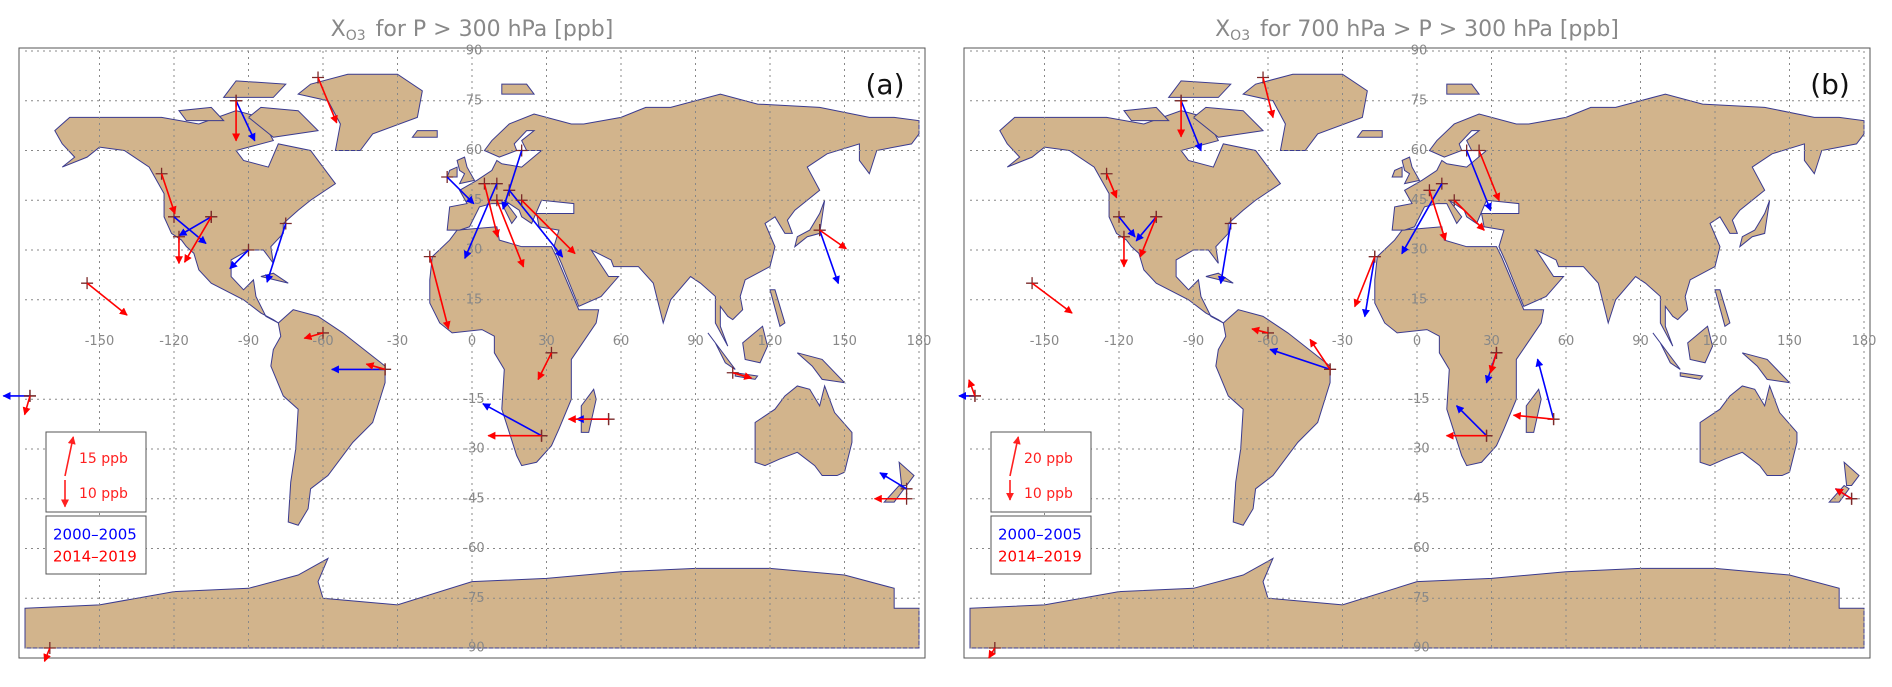 This screenshot has width=1892, height=687. Describe the element at coordinates (1419, 250) in the screenshot. I see `y-tick-label: 30` at that location.